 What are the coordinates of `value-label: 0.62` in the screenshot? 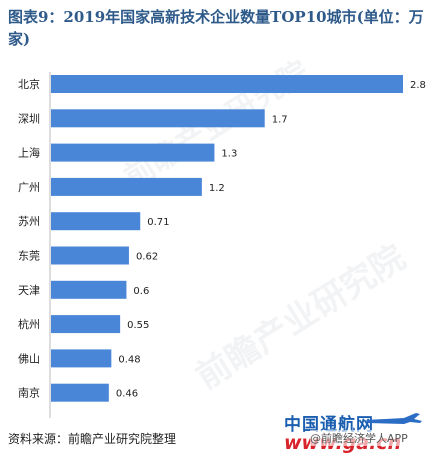 It's located at (147, 257).